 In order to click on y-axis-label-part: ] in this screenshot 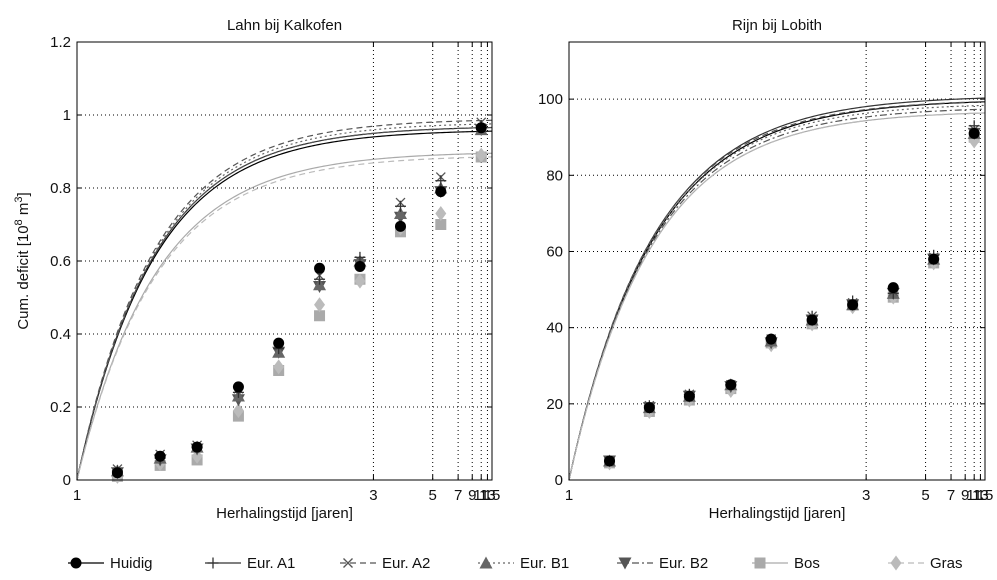, I will do `click(23, 194)`.